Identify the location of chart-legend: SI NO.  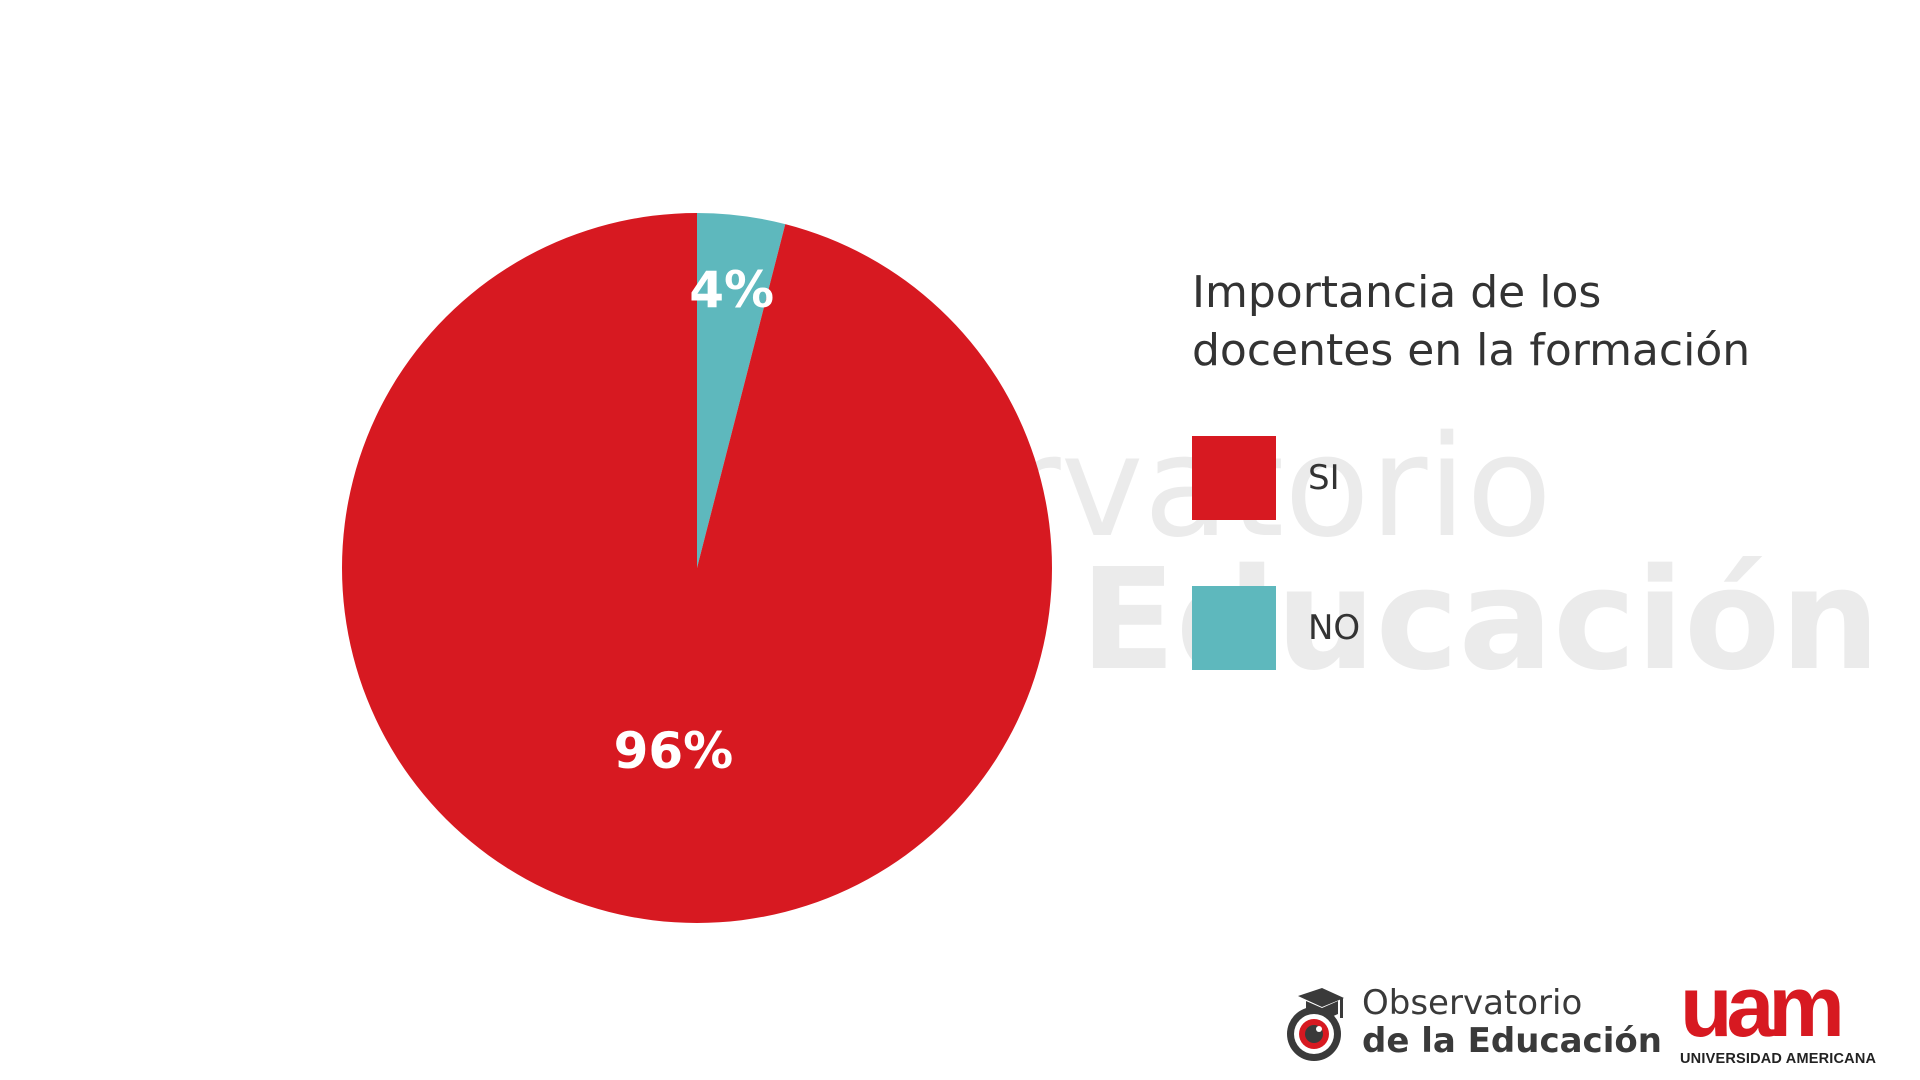
(1276, 586).